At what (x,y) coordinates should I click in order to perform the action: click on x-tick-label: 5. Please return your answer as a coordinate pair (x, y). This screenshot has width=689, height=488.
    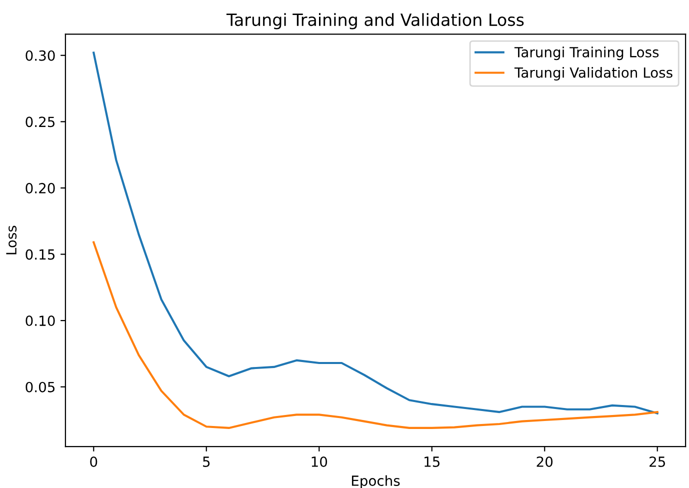
    Looking at the image, I should click on (206, 461).